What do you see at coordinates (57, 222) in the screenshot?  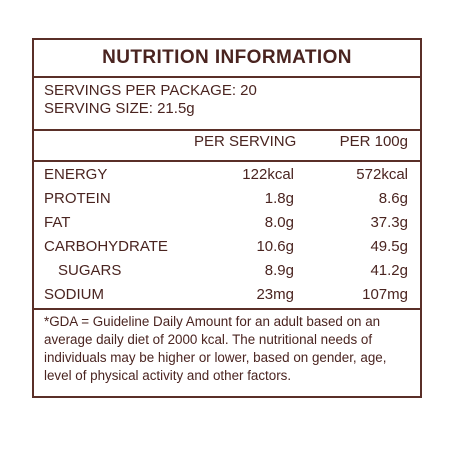 I see `nutrient-name: FAT` at bounding box center [57, 222].